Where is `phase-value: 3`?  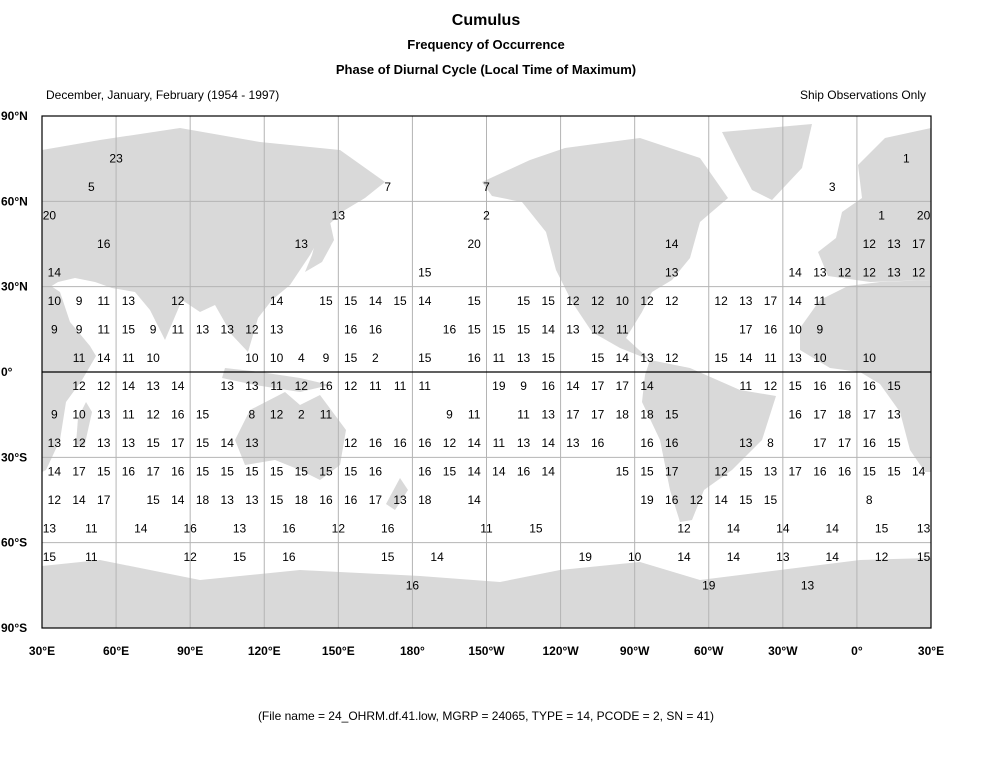 phase-value: 3 is located at coordinates (832, 187).